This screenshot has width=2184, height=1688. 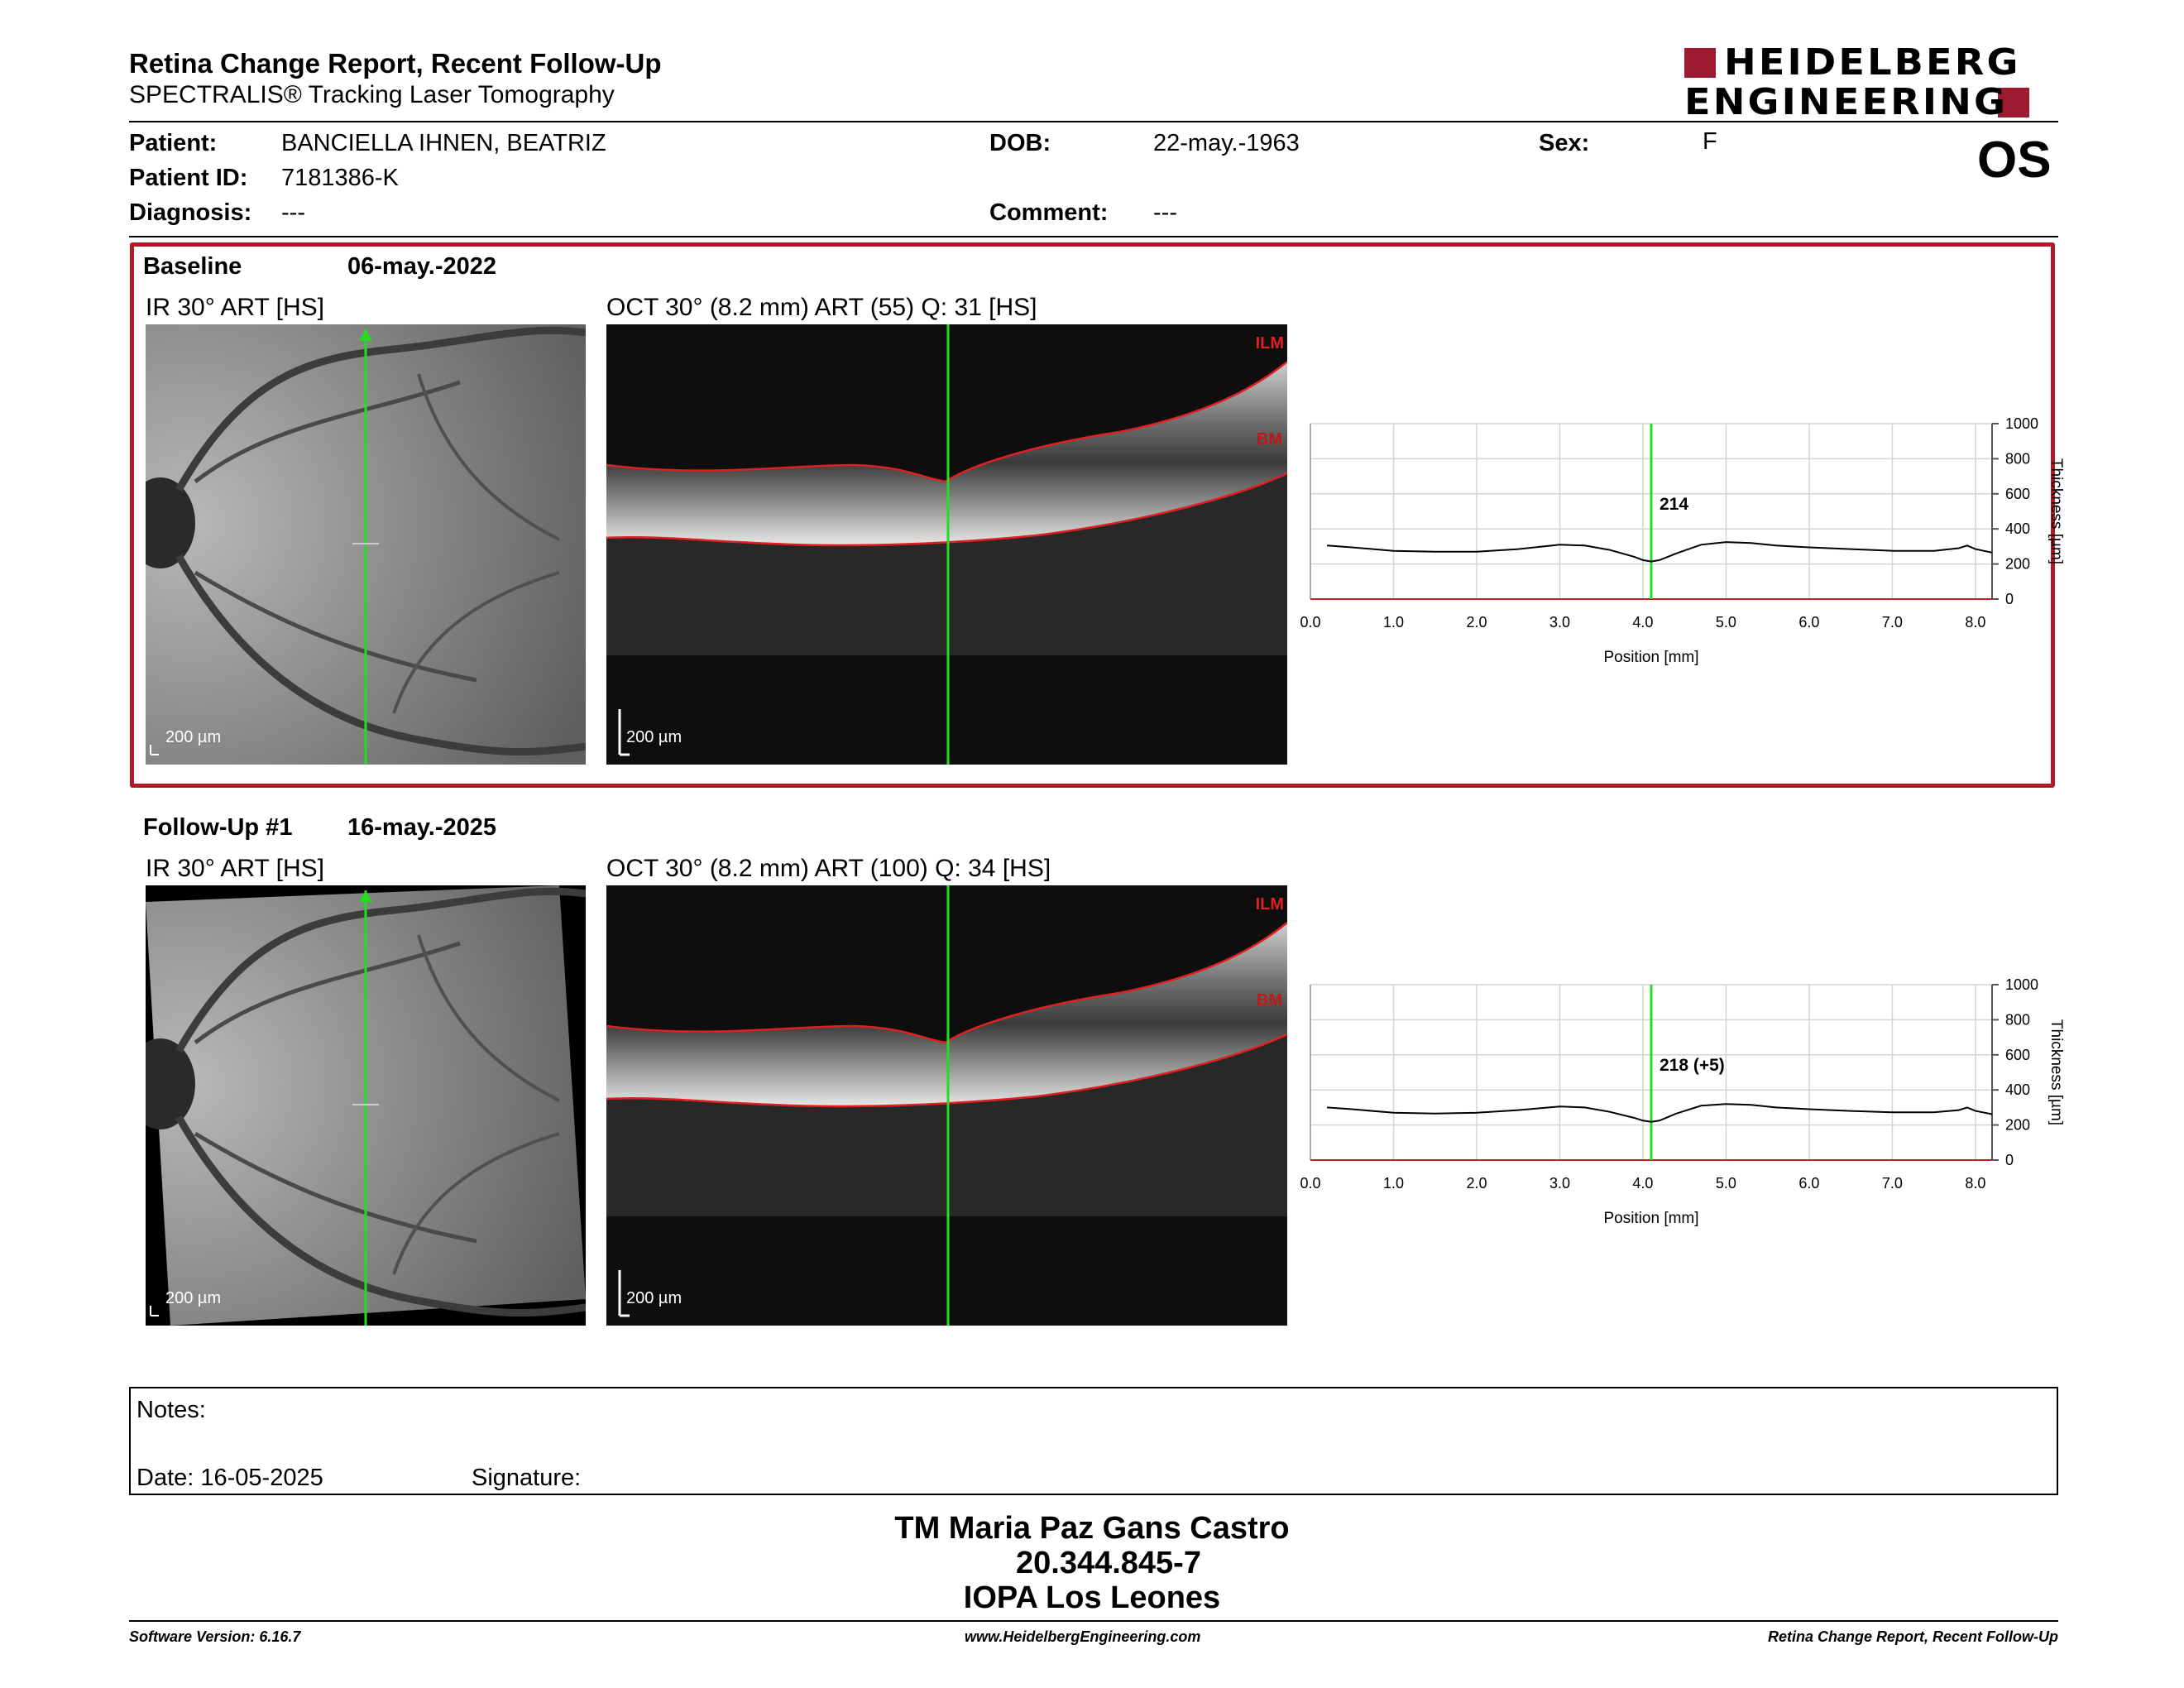 I want to click on patient-label: Patient:, so click(x=173, y=143).